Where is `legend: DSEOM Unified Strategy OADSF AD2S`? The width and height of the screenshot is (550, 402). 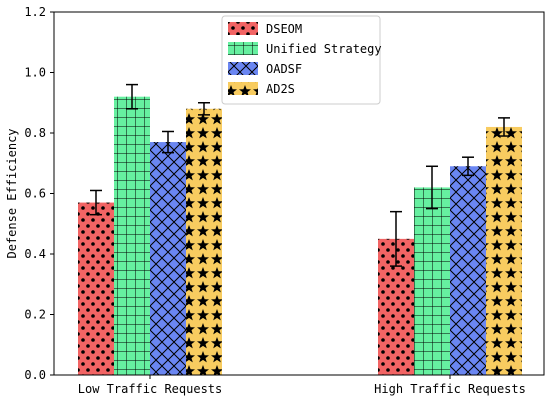 legend: DSEOM Unified Strategy OADSF AD2S is located at coordinates (301, 60).